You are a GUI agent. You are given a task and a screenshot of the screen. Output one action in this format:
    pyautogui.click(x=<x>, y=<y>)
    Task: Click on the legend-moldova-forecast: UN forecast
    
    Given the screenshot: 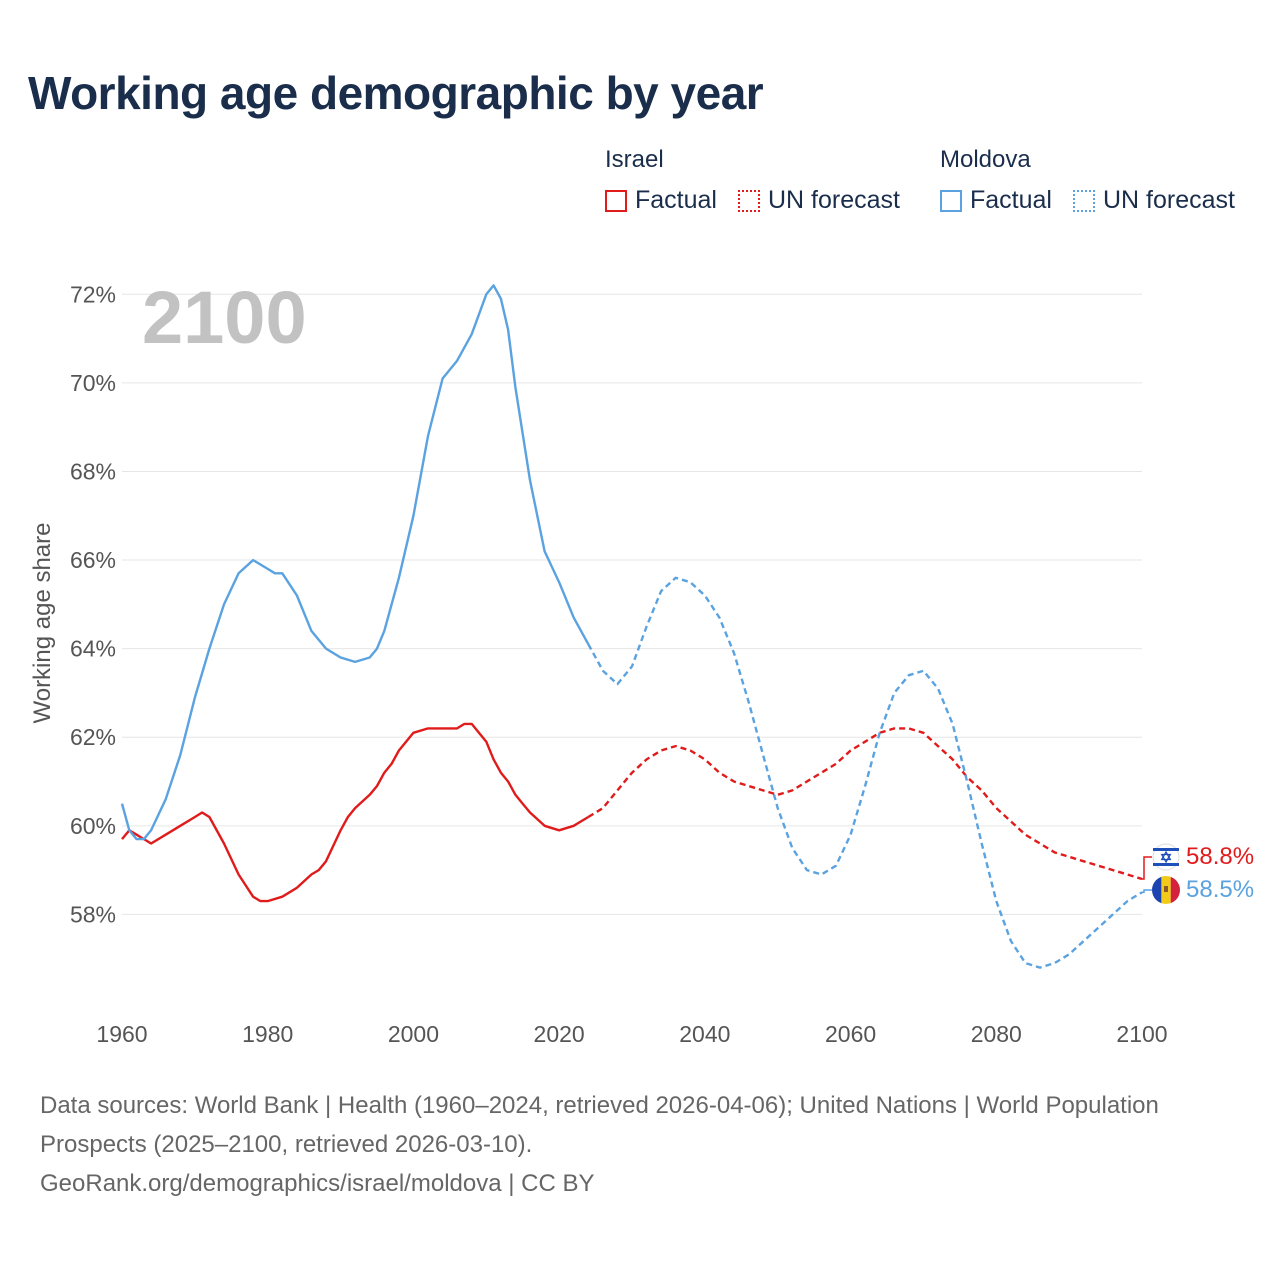 What is the action you would take?
    pyautogui.click(x=1154, y=200)
    